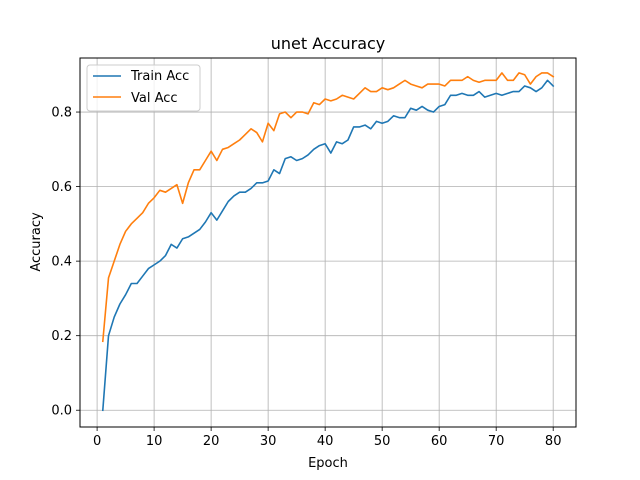 The image size is (640, 480). I want to click on x-tick-label: 20, so click(211, 441).